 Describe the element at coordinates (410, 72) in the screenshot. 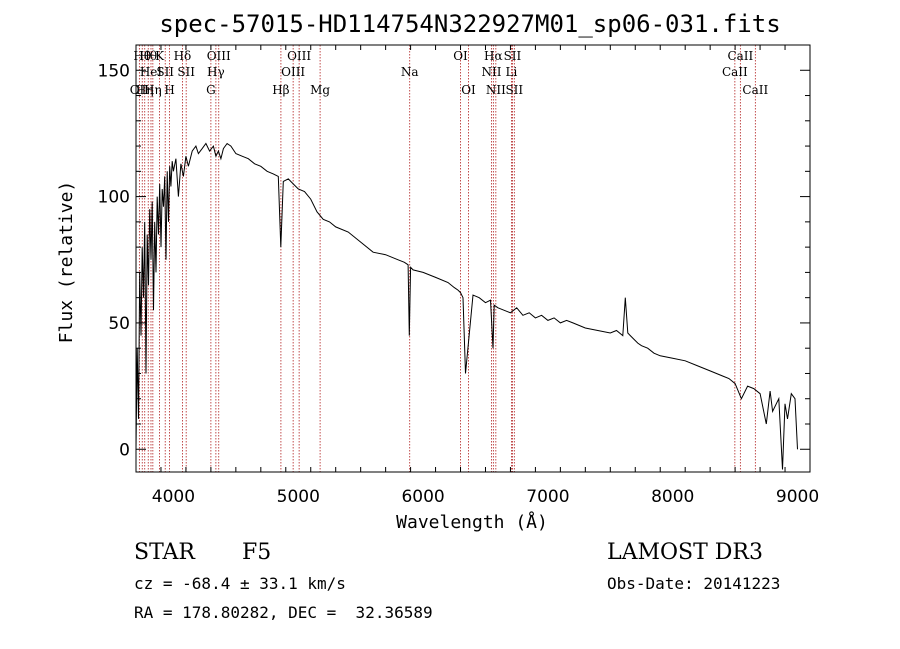

I see `line-marker-label: Na` at that location.